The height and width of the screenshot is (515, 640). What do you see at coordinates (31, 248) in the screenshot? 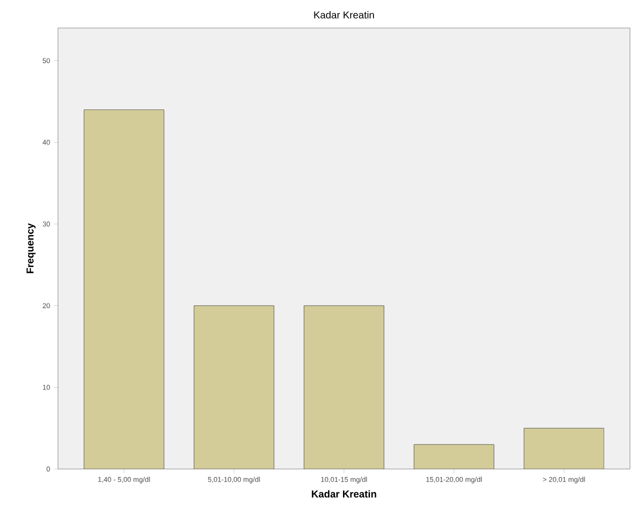
I see `y-axis-title: Frequency` at bounding box center [31, 248].